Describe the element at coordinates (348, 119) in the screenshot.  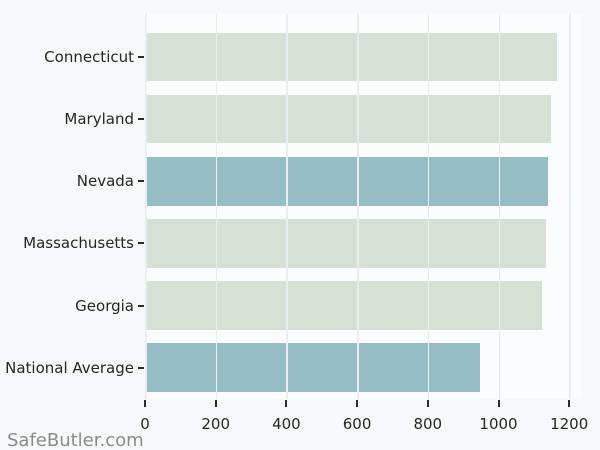
I see `bar-maryland` at that location.